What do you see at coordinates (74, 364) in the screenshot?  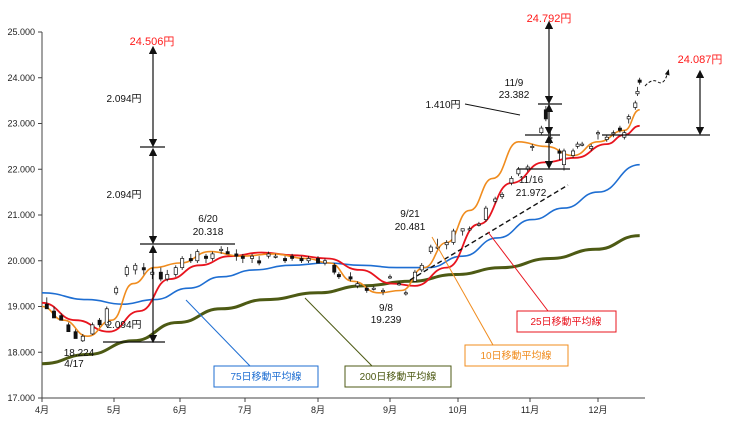 I see `label-low-apr-date: 4/17` at bounding box center [74, 364].